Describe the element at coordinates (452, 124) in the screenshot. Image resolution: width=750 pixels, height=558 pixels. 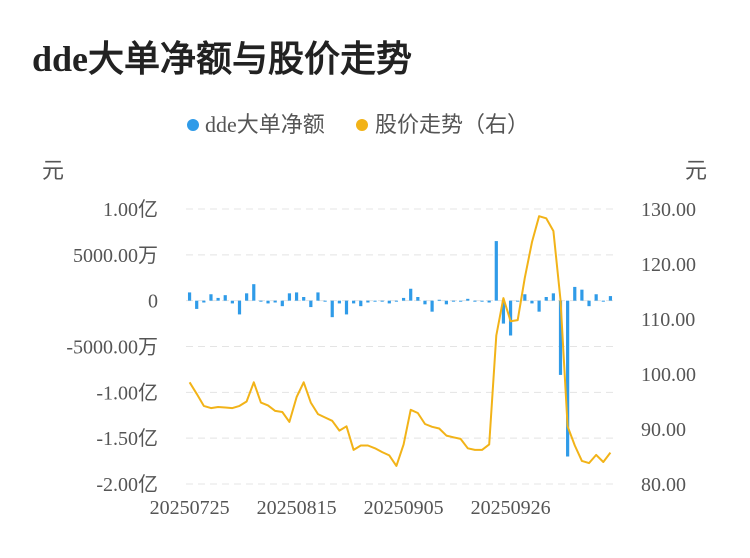
I see `legend-label-price: 股价走势（右）` at that location.